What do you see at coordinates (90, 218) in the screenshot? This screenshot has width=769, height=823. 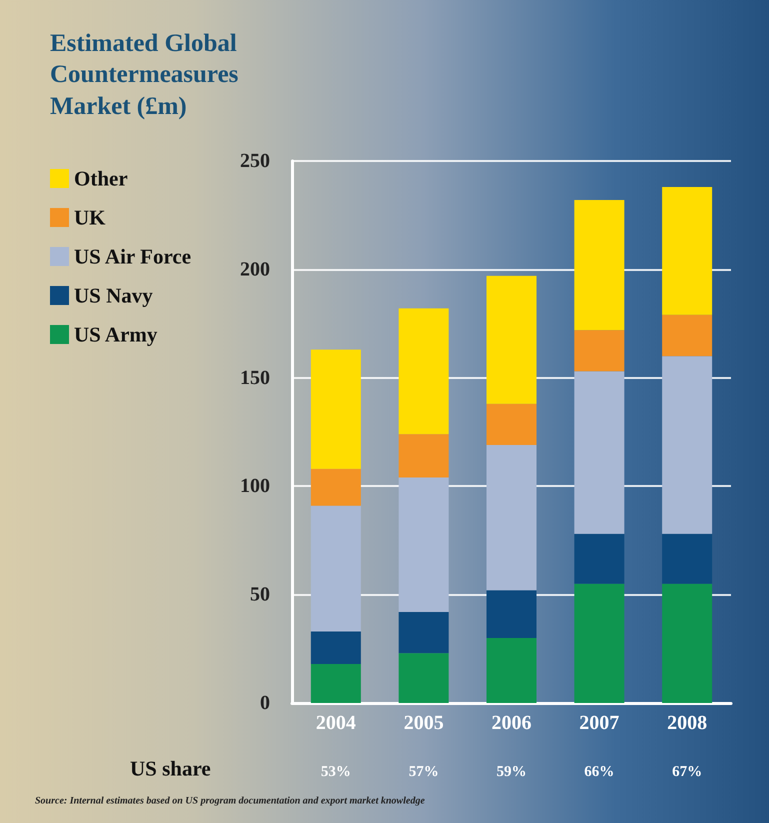 I see `legend-label: UK` at bounding box center [90, 218].